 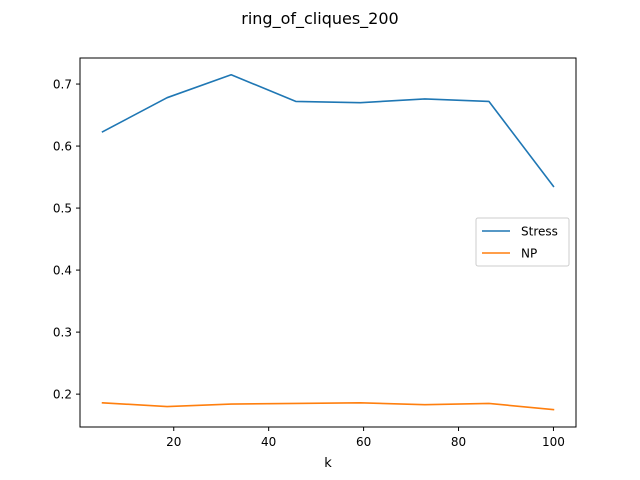 What do you see at coordinates (328, 406) in the screenshot?
I see `series-line-np` at bounding box center [328, 406].